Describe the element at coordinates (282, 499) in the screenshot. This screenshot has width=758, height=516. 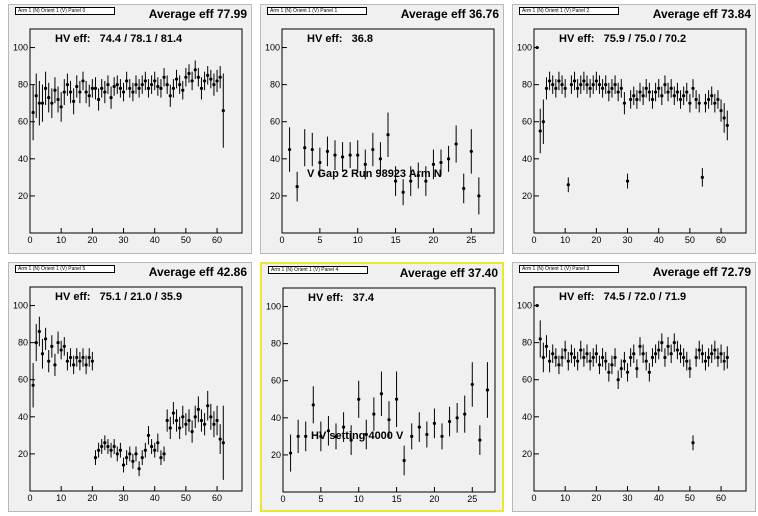
I see `x-tick-label: 0` at that location.